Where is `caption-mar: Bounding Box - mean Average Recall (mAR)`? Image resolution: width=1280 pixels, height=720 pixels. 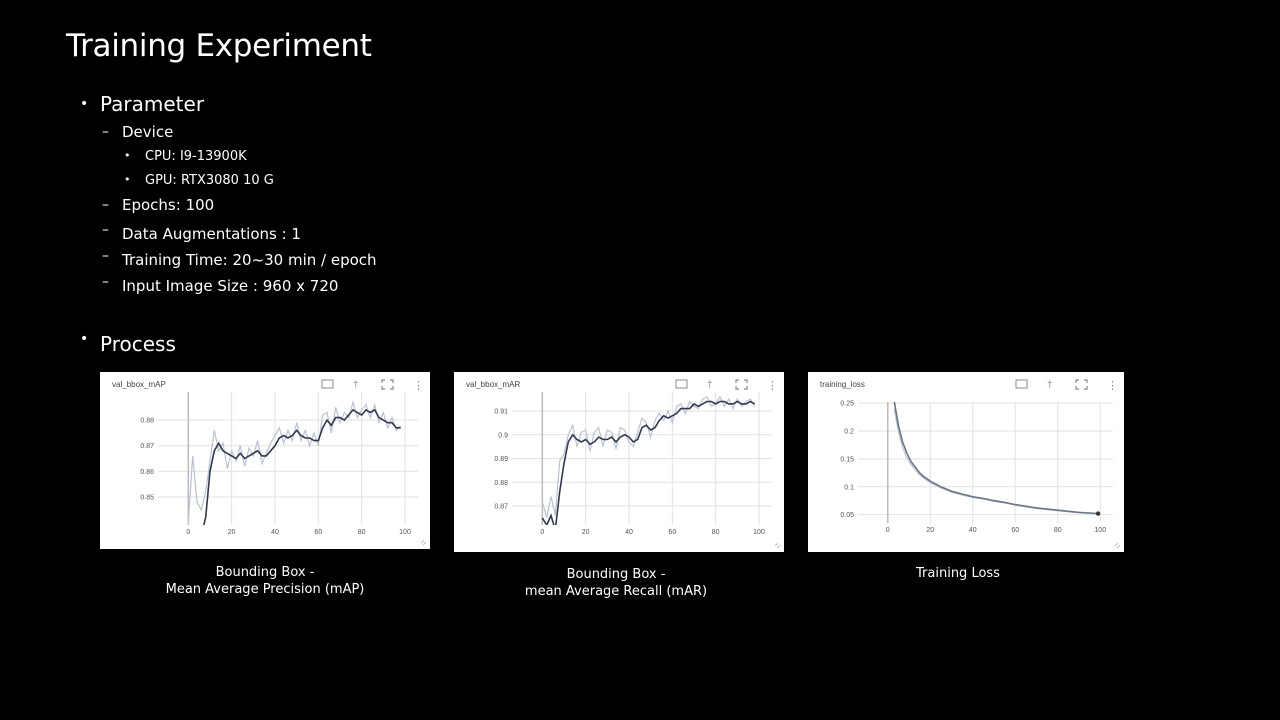
caption-mar: Bounding Box - mean Average Recall (mAR) is located at coordinates (616, 583).